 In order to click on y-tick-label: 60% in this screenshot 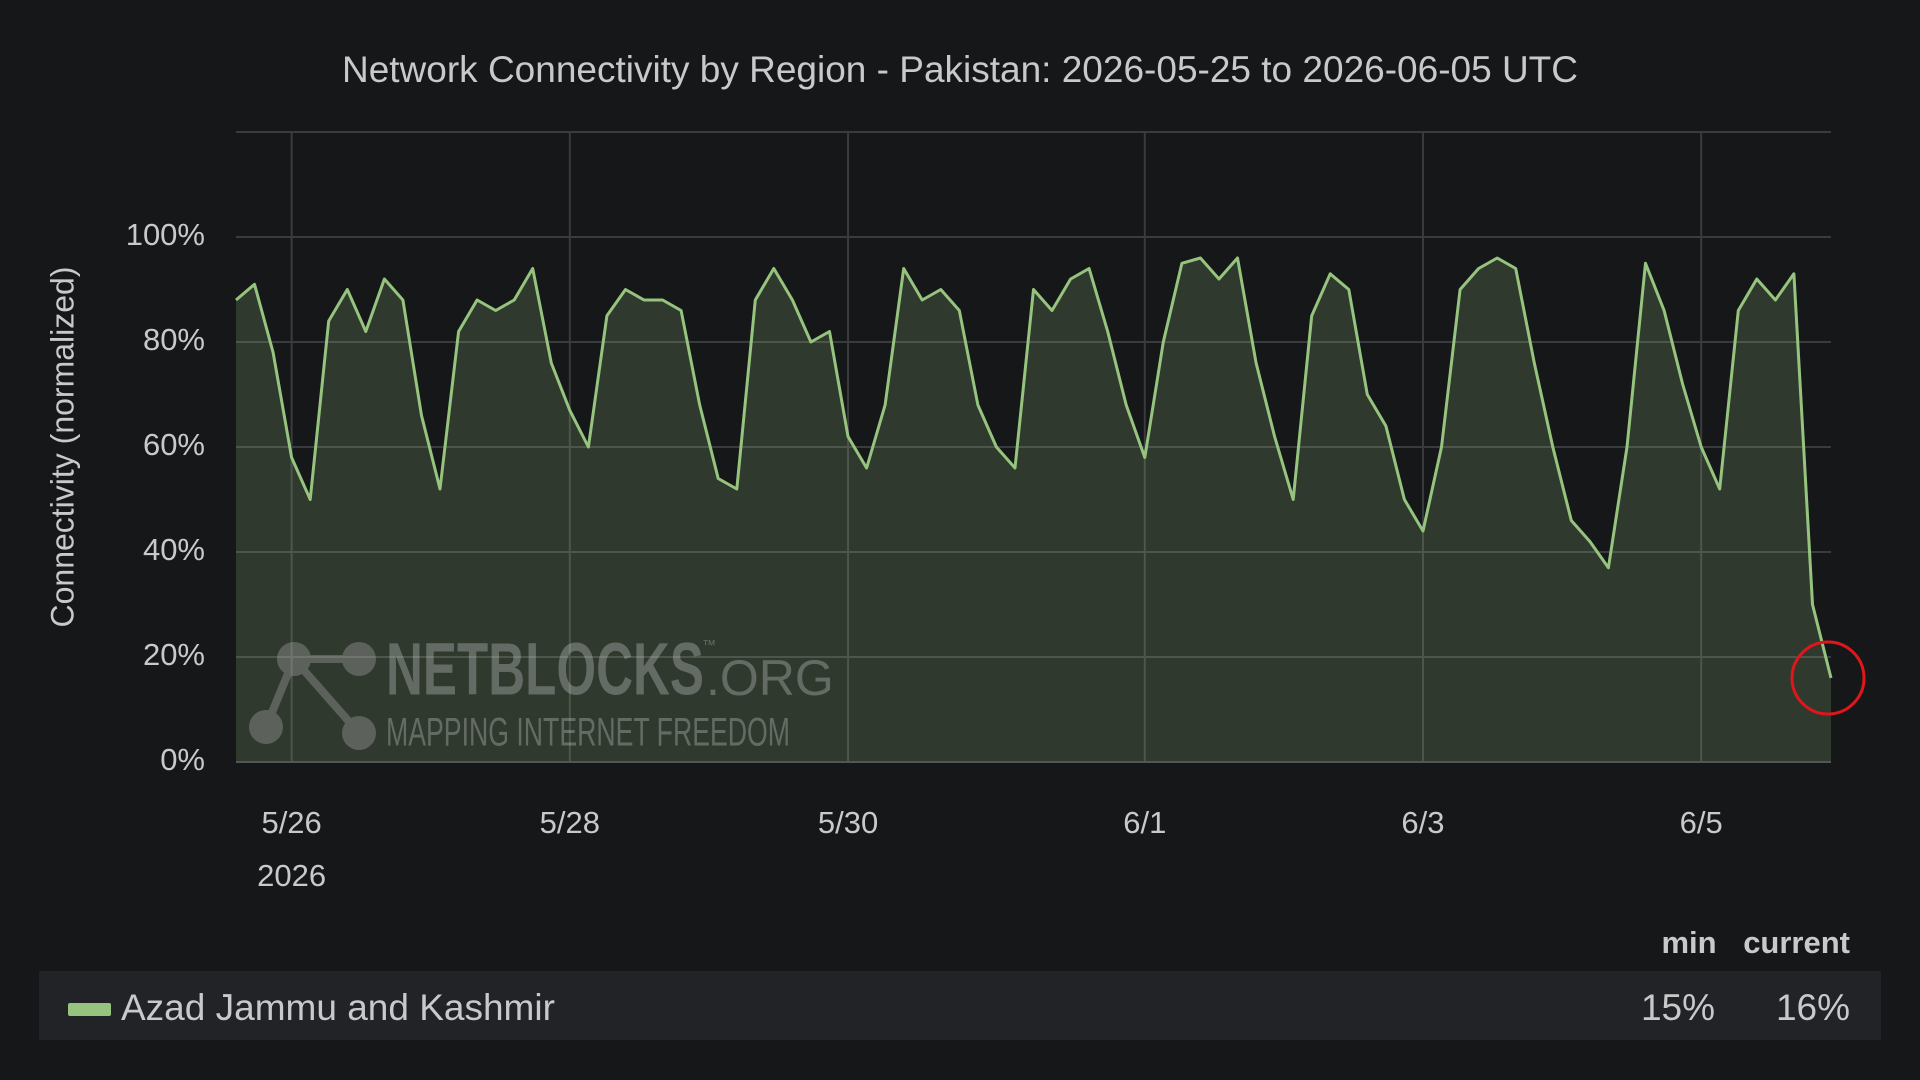, I will do `click(174, 444)`.